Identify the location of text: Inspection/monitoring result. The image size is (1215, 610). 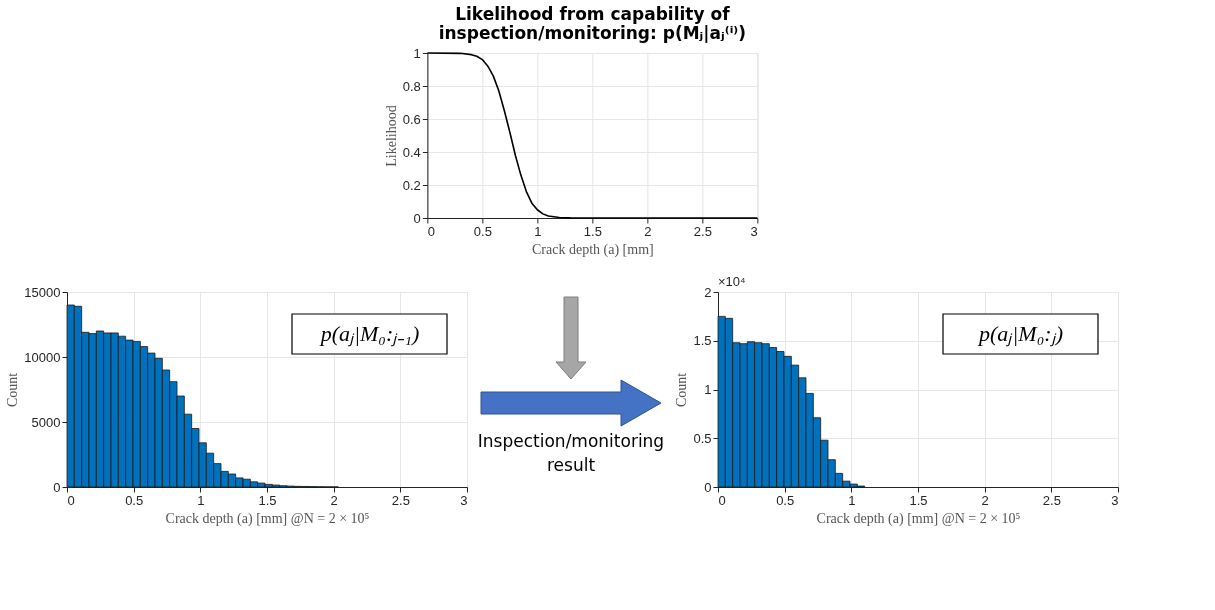
(571, 453).